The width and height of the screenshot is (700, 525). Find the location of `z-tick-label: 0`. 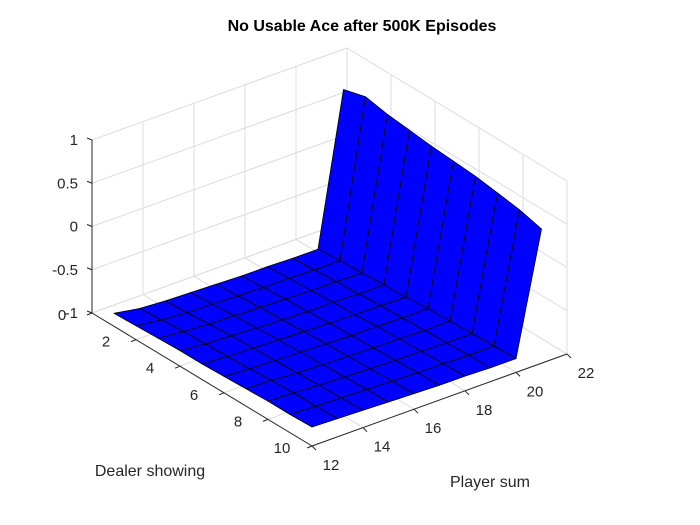

z-tick-label: 0 is located at coordinates (74, 227).